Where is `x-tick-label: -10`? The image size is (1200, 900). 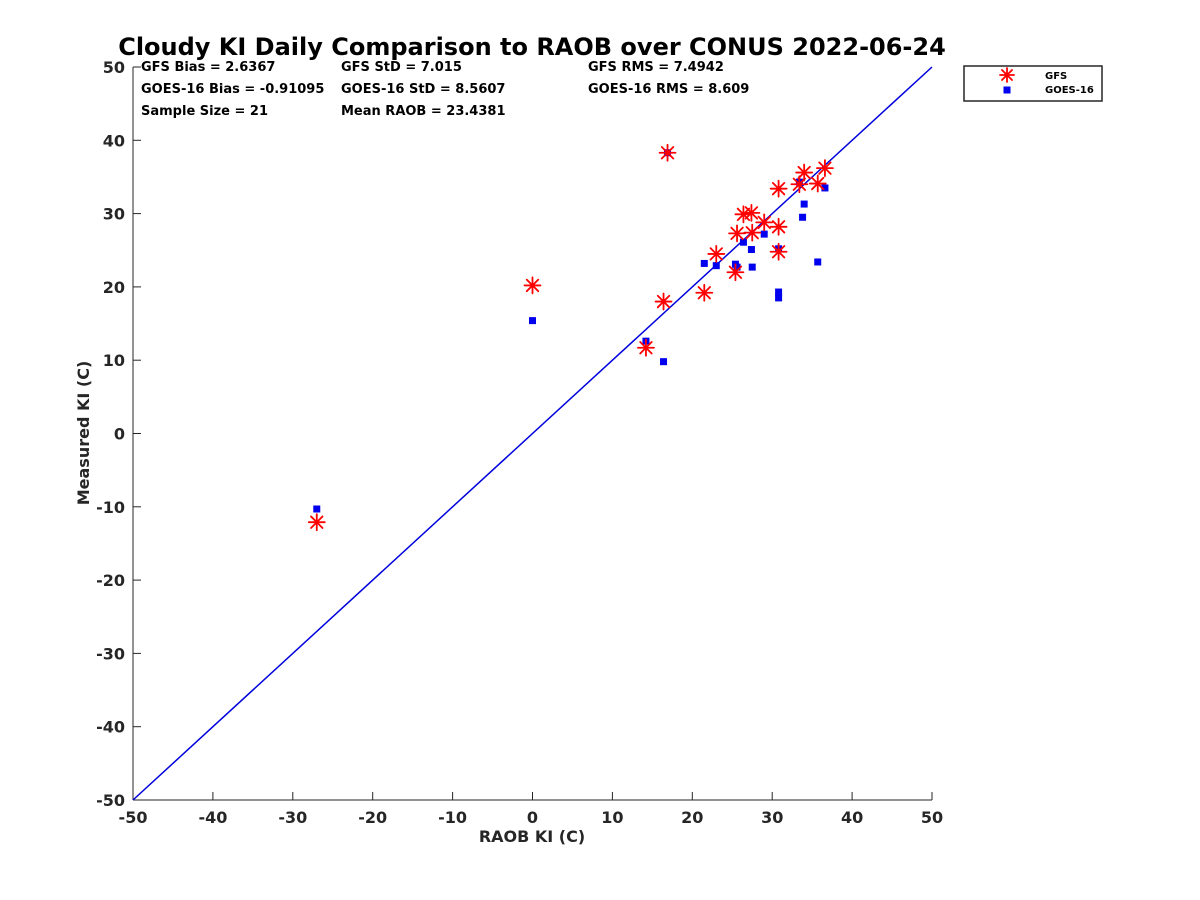
x-tick-label: -10 is located at coordinates (452, 817).